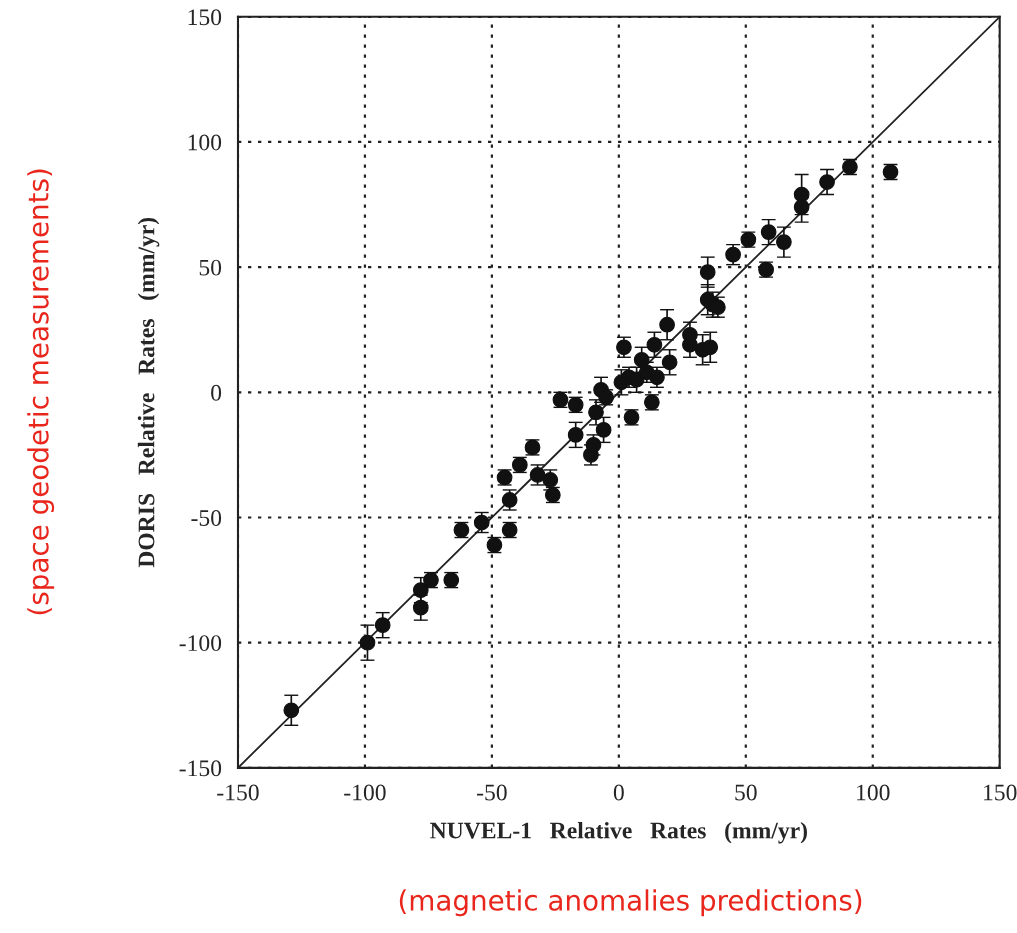  Describe the element at coordinates (238, 792) in the screenshot. I see `x-tick-label: -150` at that location.